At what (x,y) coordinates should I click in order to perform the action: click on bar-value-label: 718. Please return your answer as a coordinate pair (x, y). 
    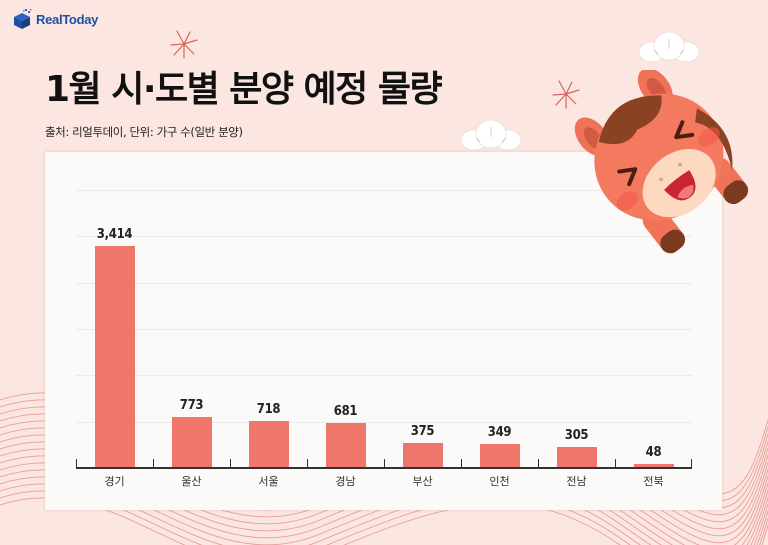
    Looking at the image, I should click on (268, 409).